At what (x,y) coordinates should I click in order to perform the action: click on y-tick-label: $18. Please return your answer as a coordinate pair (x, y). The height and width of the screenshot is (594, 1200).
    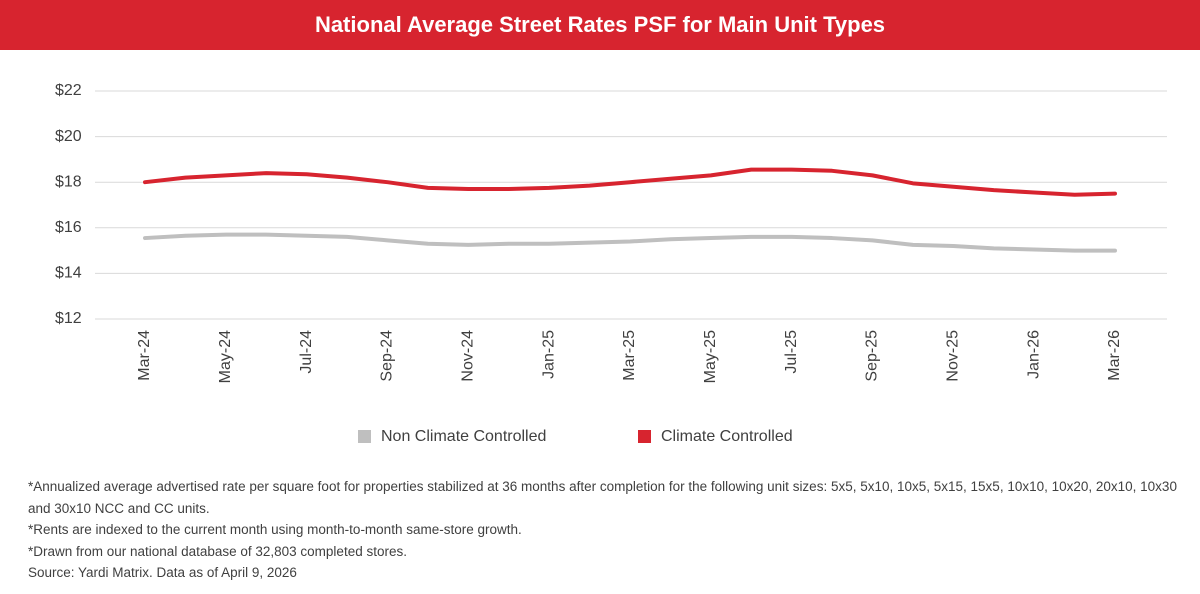
    Looking at the image, I should click on (68, 181).